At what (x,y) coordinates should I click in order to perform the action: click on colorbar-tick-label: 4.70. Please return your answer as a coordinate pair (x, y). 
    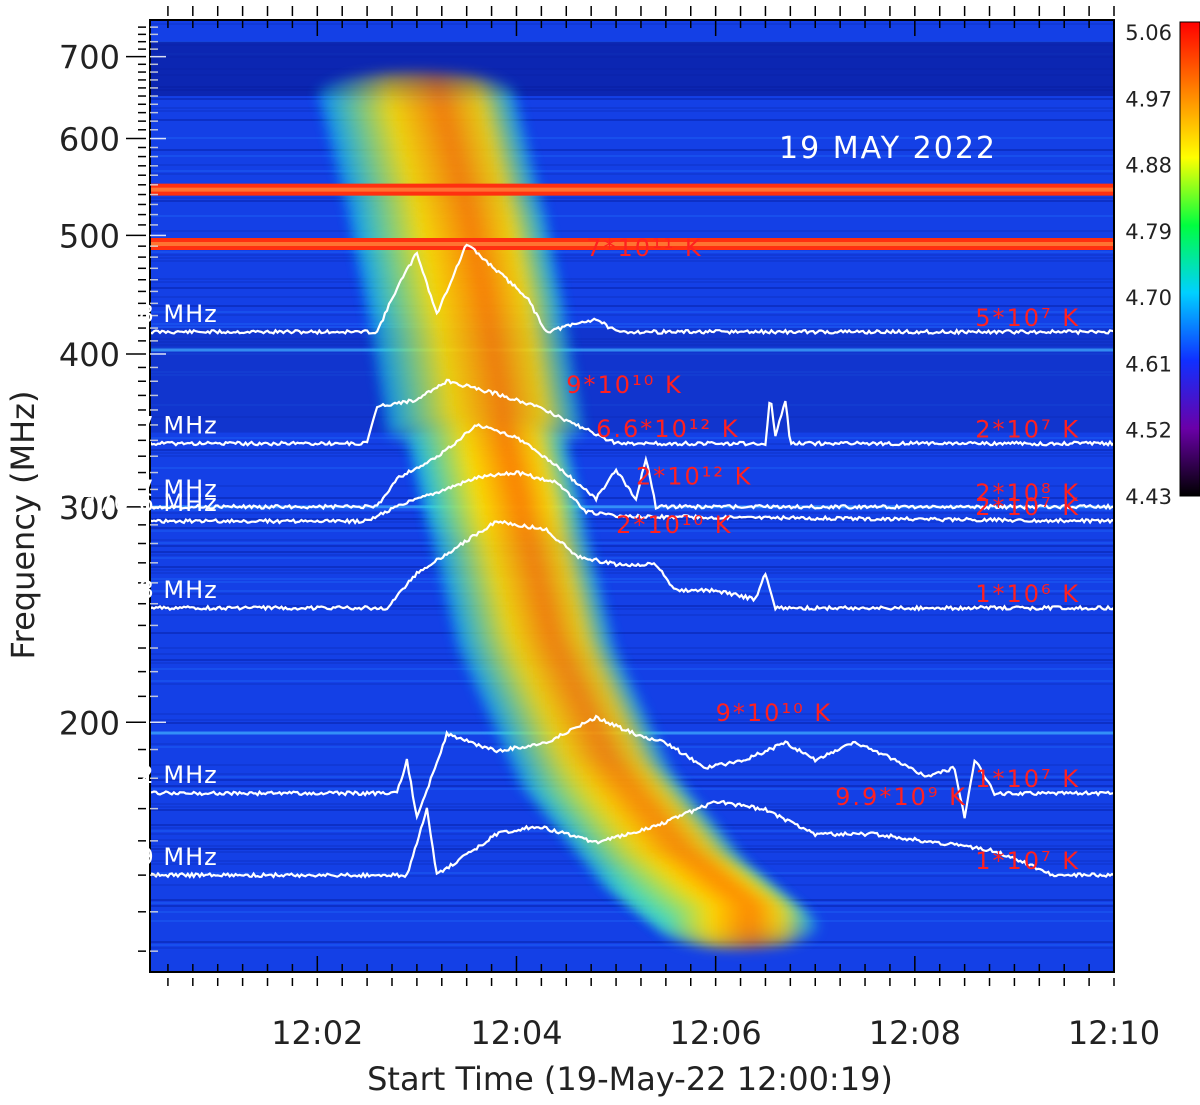
    Looking at the image, I should click on (1148, 298).